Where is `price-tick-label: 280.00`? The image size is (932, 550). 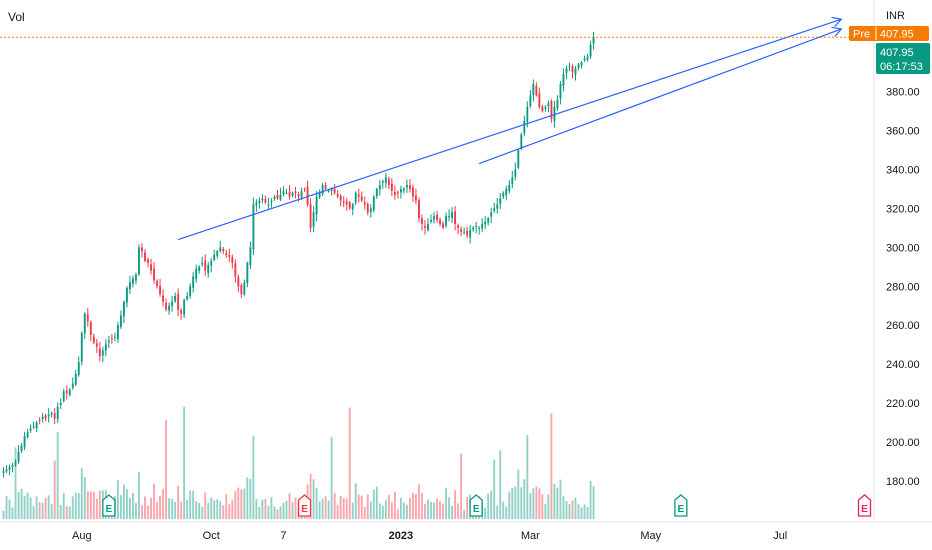 price-tick-label: 280.00 is located at coordinates (903, 287).